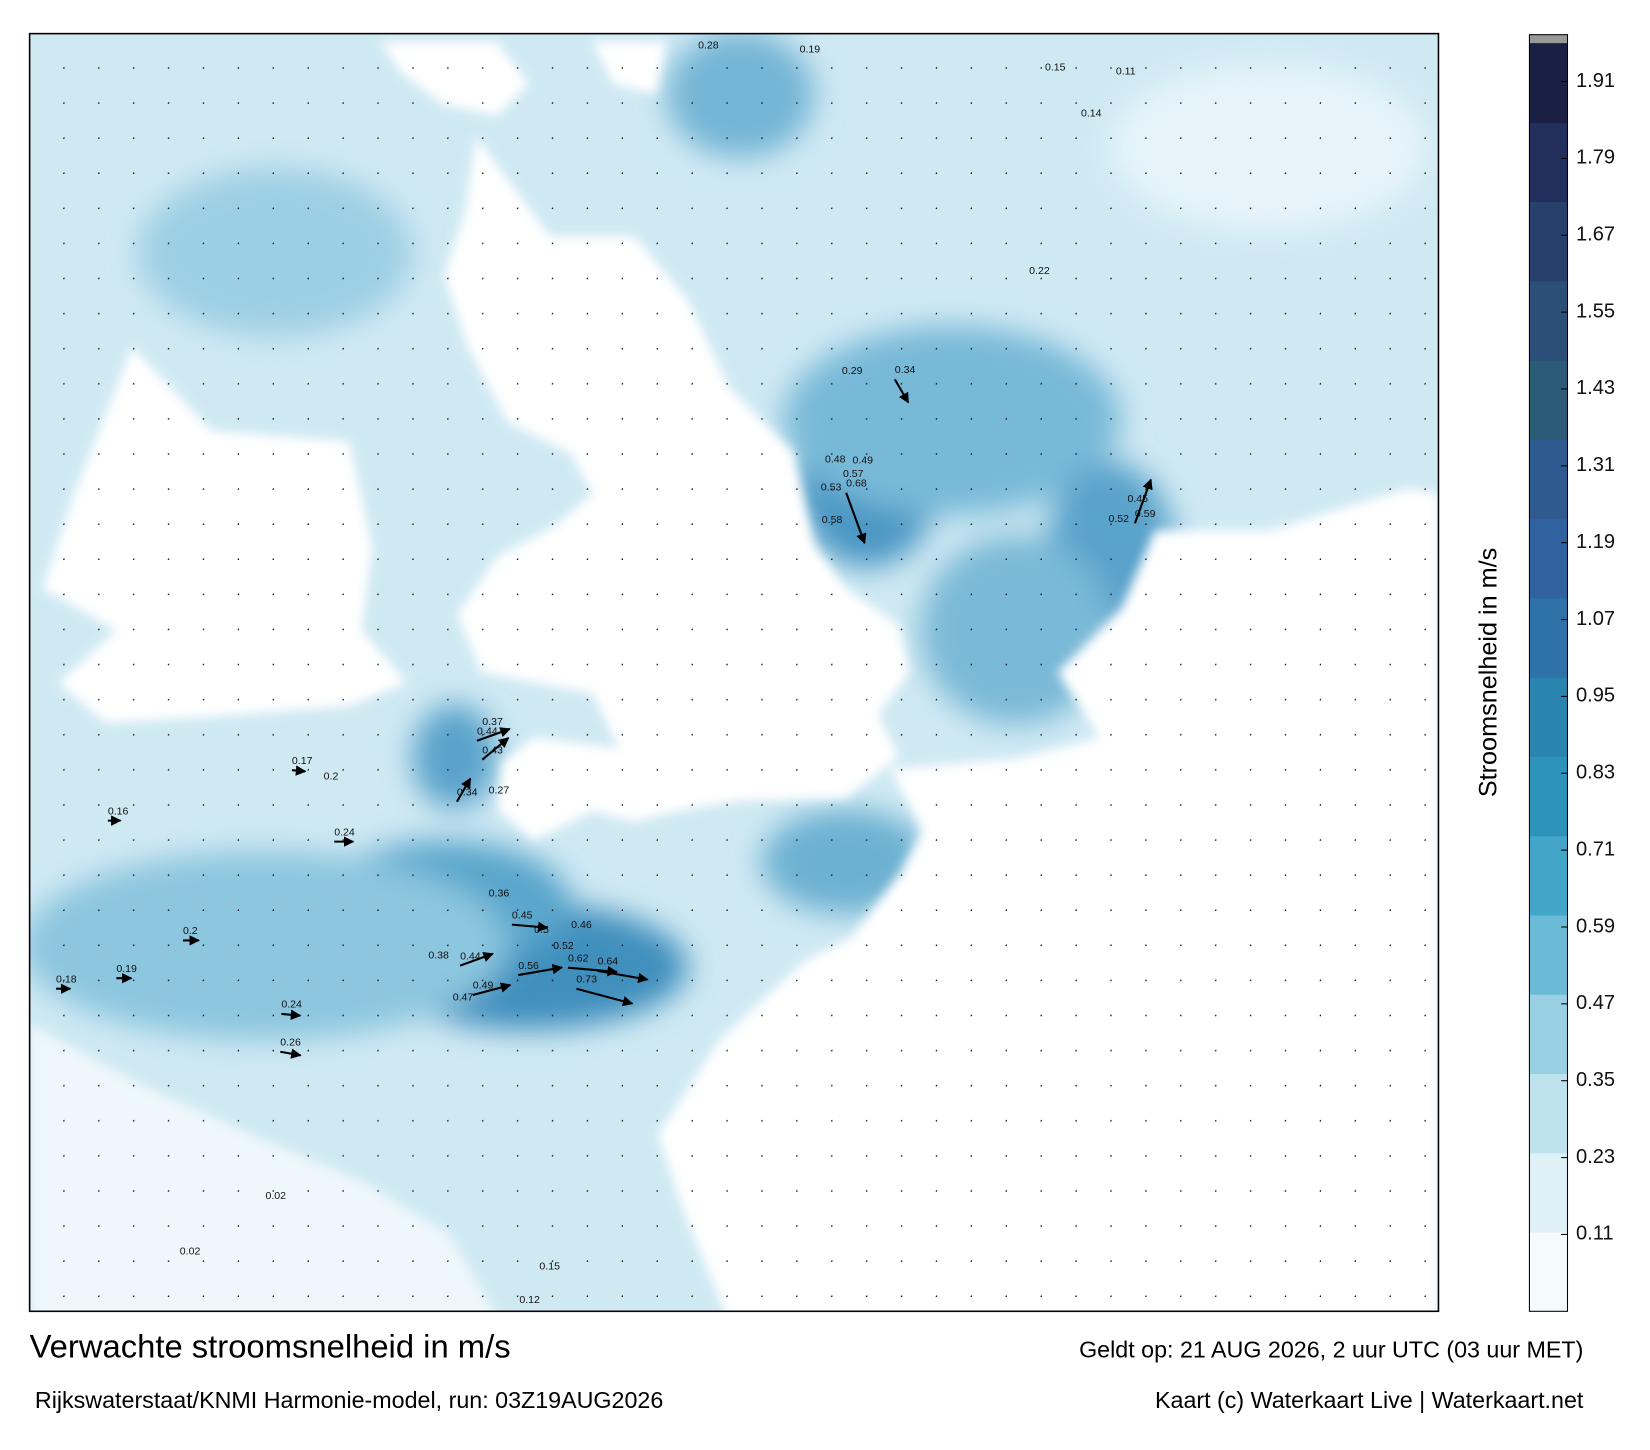 This screenshot has height=1450, width=1650. What do you see at coordinates (835, 459) in the screenshot?
I see `speed-label: 0.48` at bounding box center [835, 459].